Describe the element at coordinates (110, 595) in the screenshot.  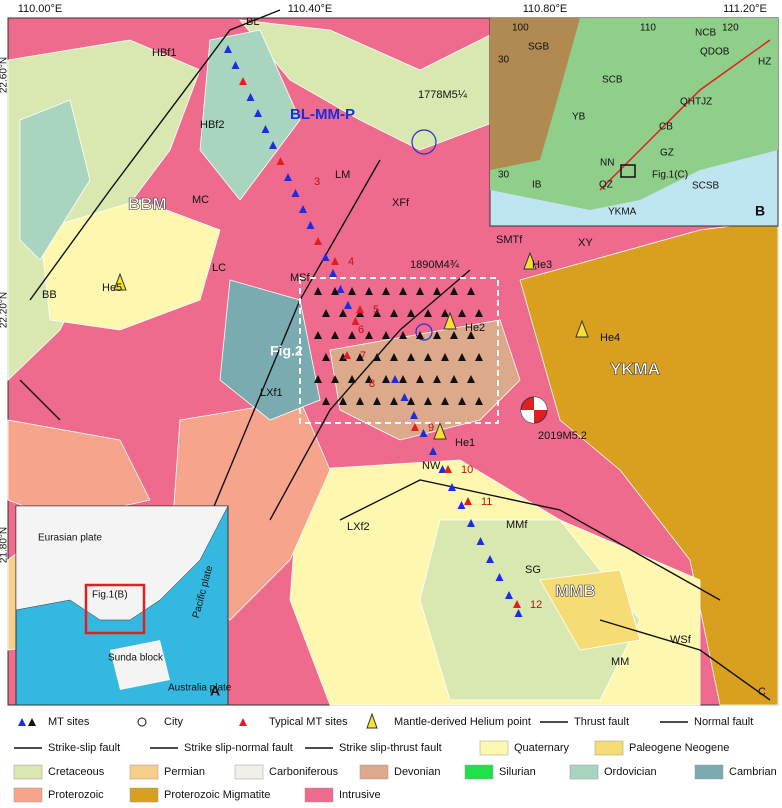
I see `inset-a-label: Fig.1(B)` at that location.